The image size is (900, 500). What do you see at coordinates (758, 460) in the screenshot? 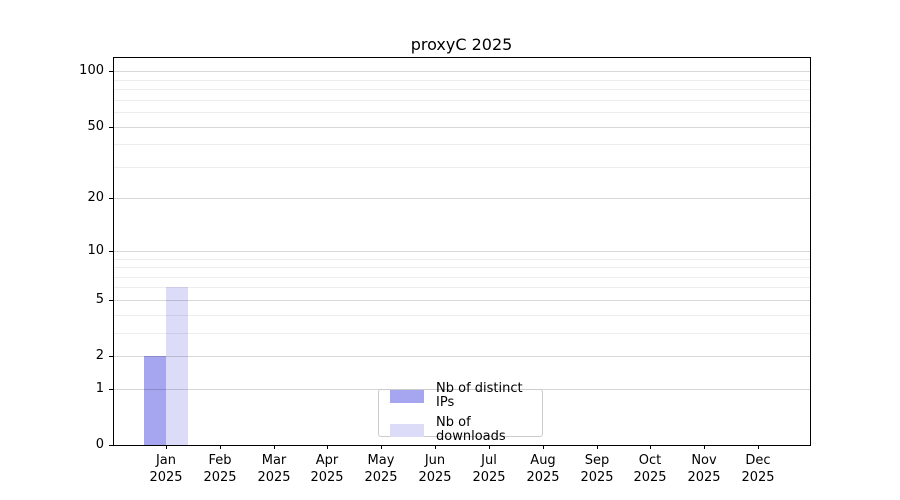
I see `x-tick-month: Dec` at bounding box center [758, 460].